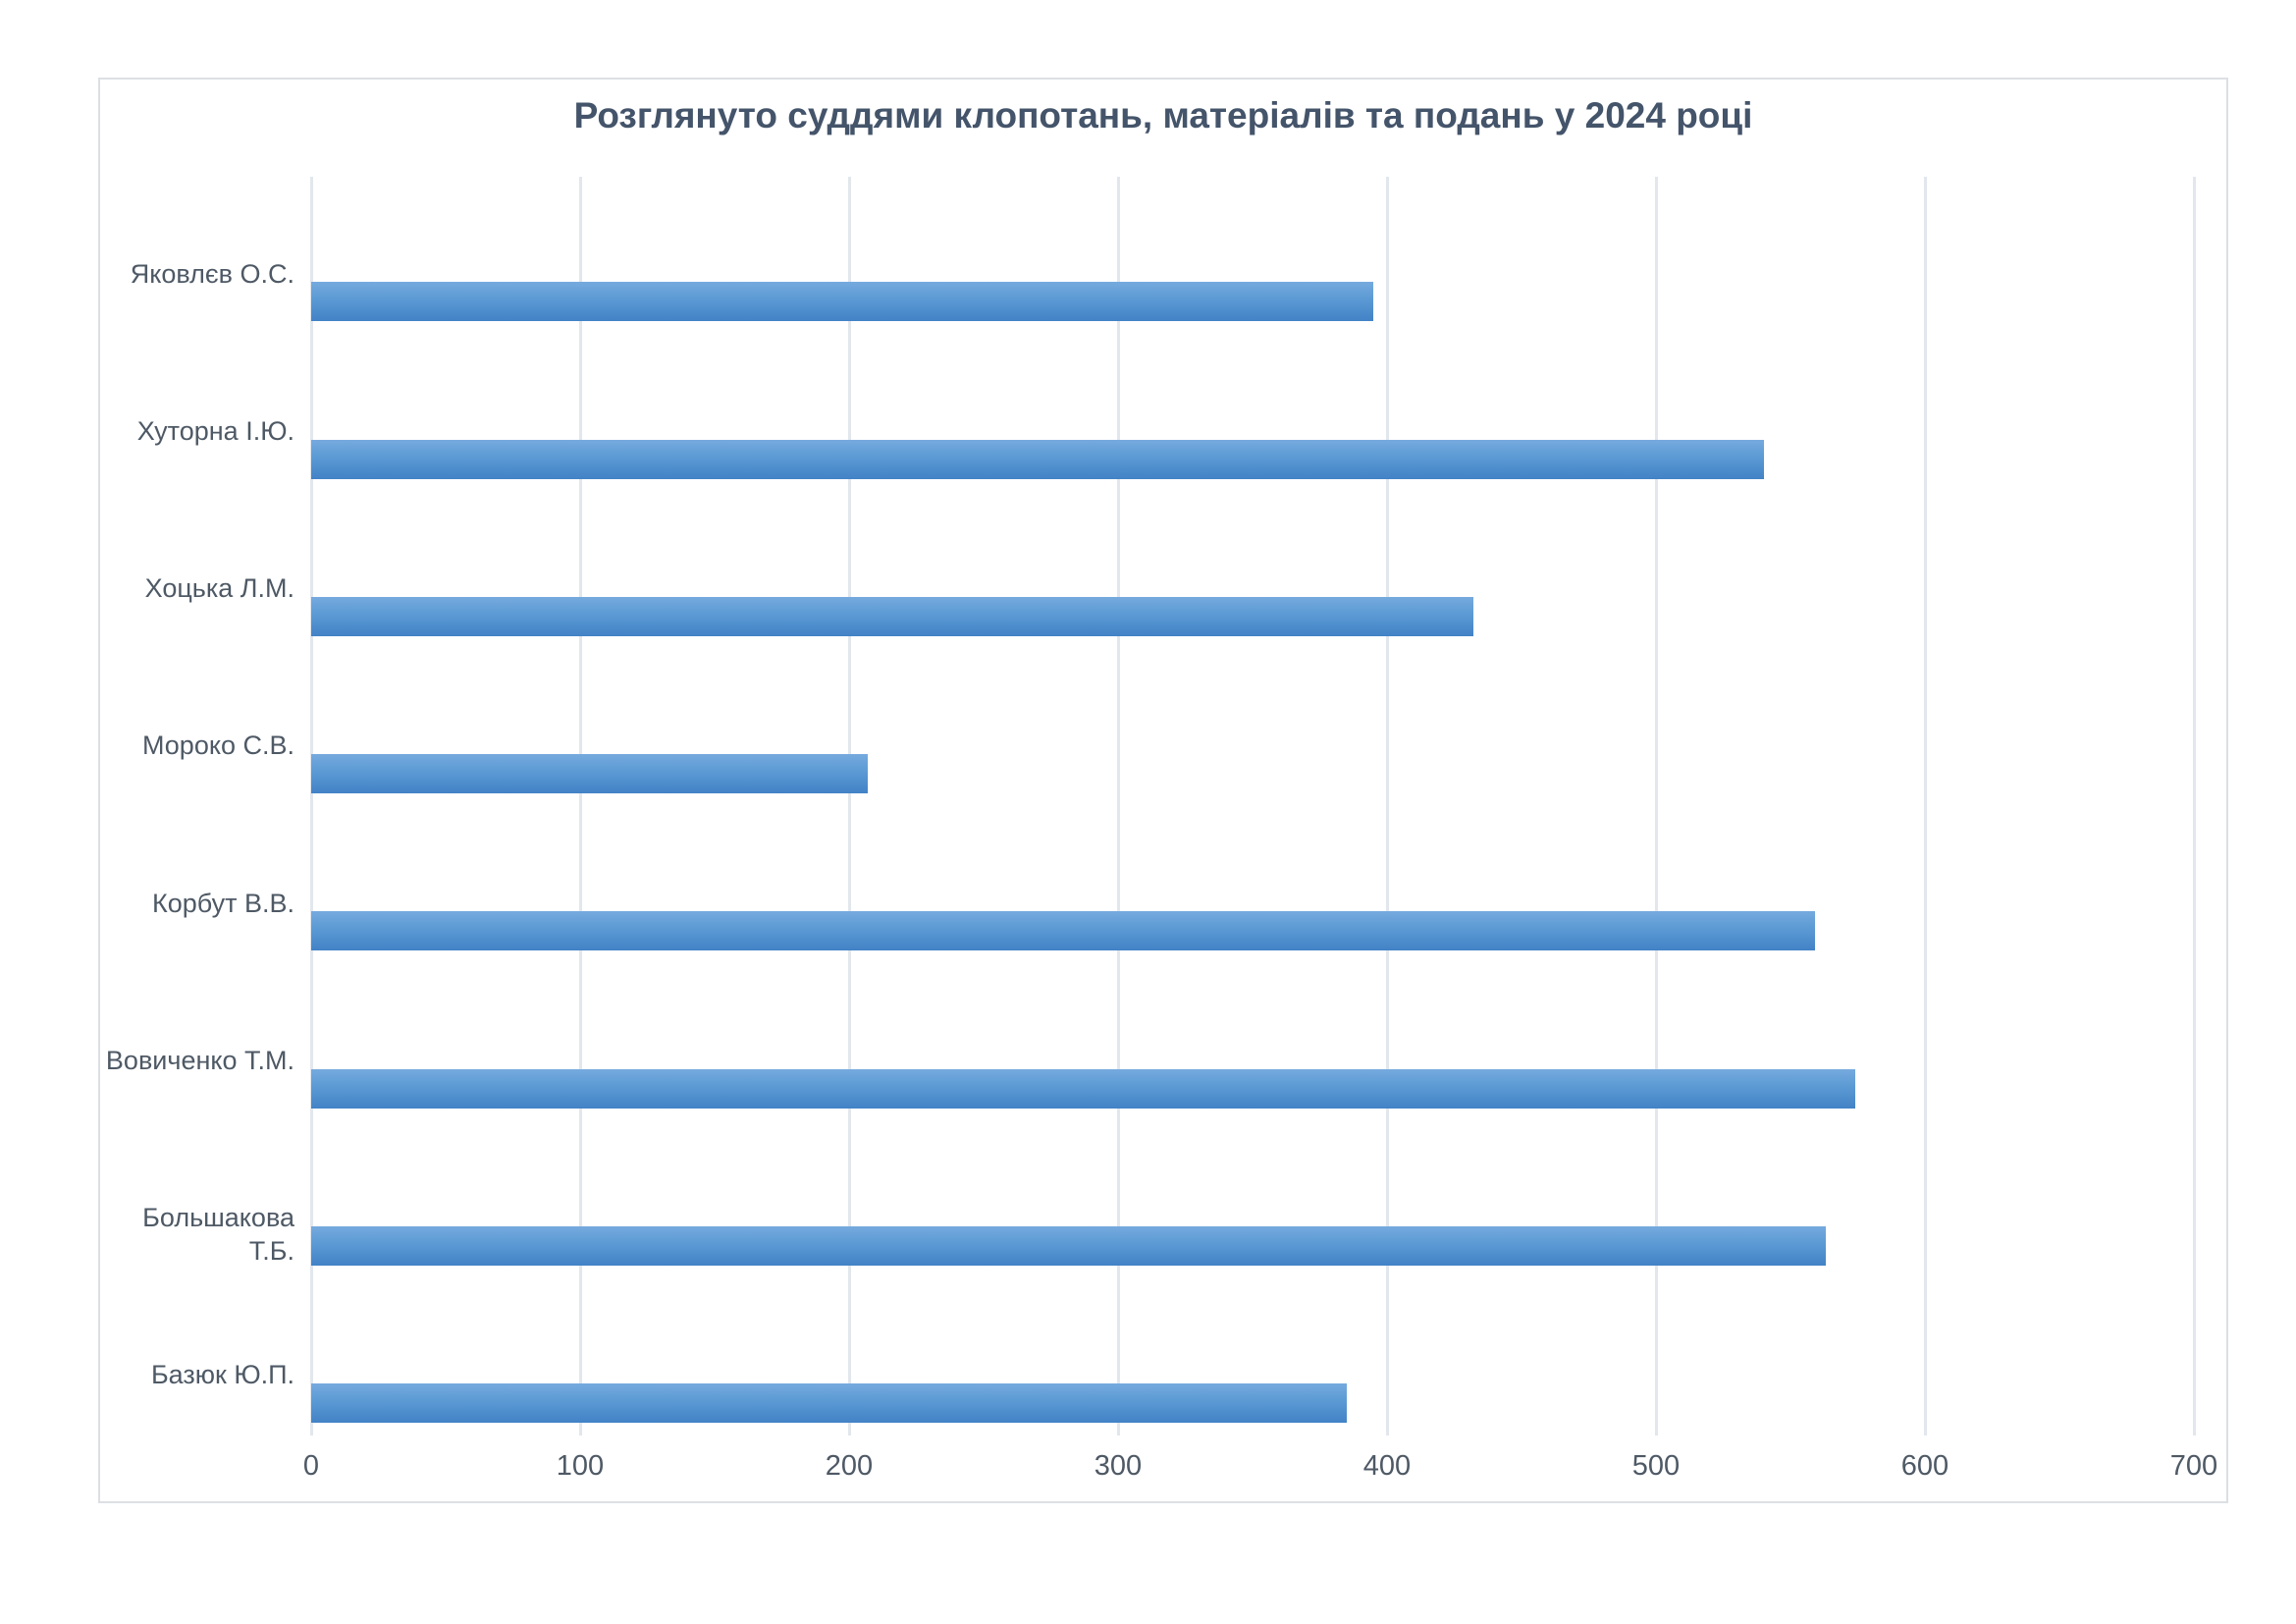 This screenshot has height=1624, width=2296. Describe the element at coordinates (1118, 1466) in the screenshot. I see `x-tick-label: 300` at that location.